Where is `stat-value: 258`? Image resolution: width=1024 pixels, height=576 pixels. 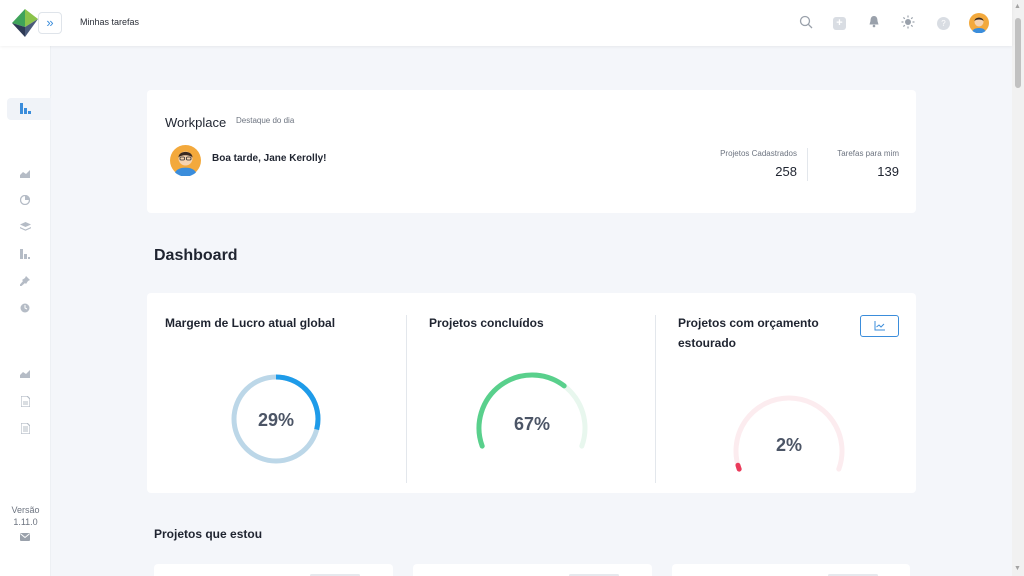 stat-value: 258 is located at coordinates (786, 171).